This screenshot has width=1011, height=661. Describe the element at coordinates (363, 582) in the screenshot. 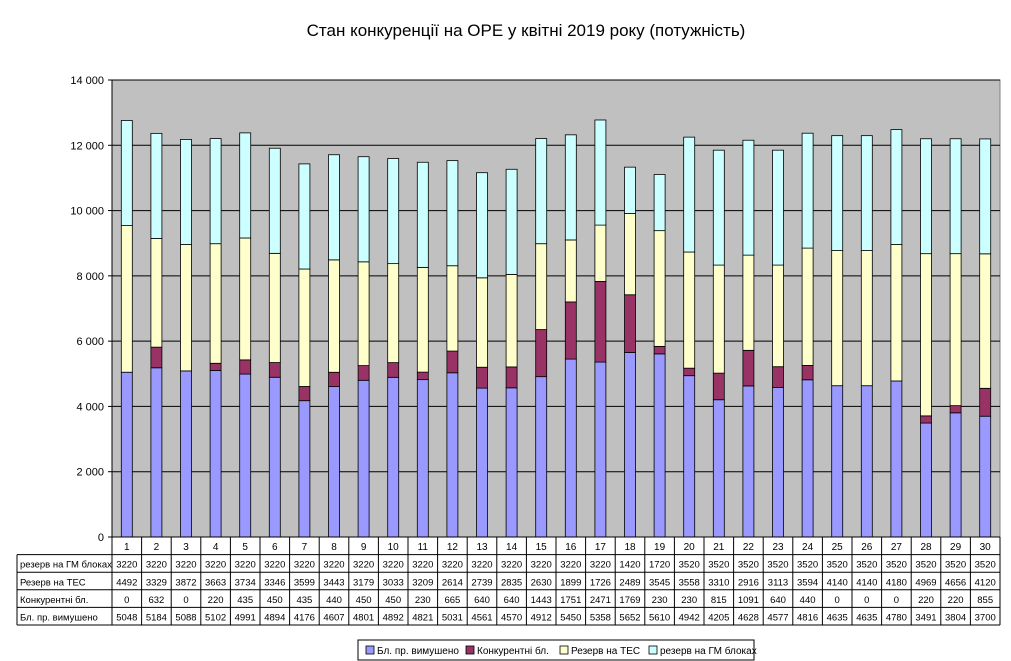

I see `data-label: 3179` at that location.